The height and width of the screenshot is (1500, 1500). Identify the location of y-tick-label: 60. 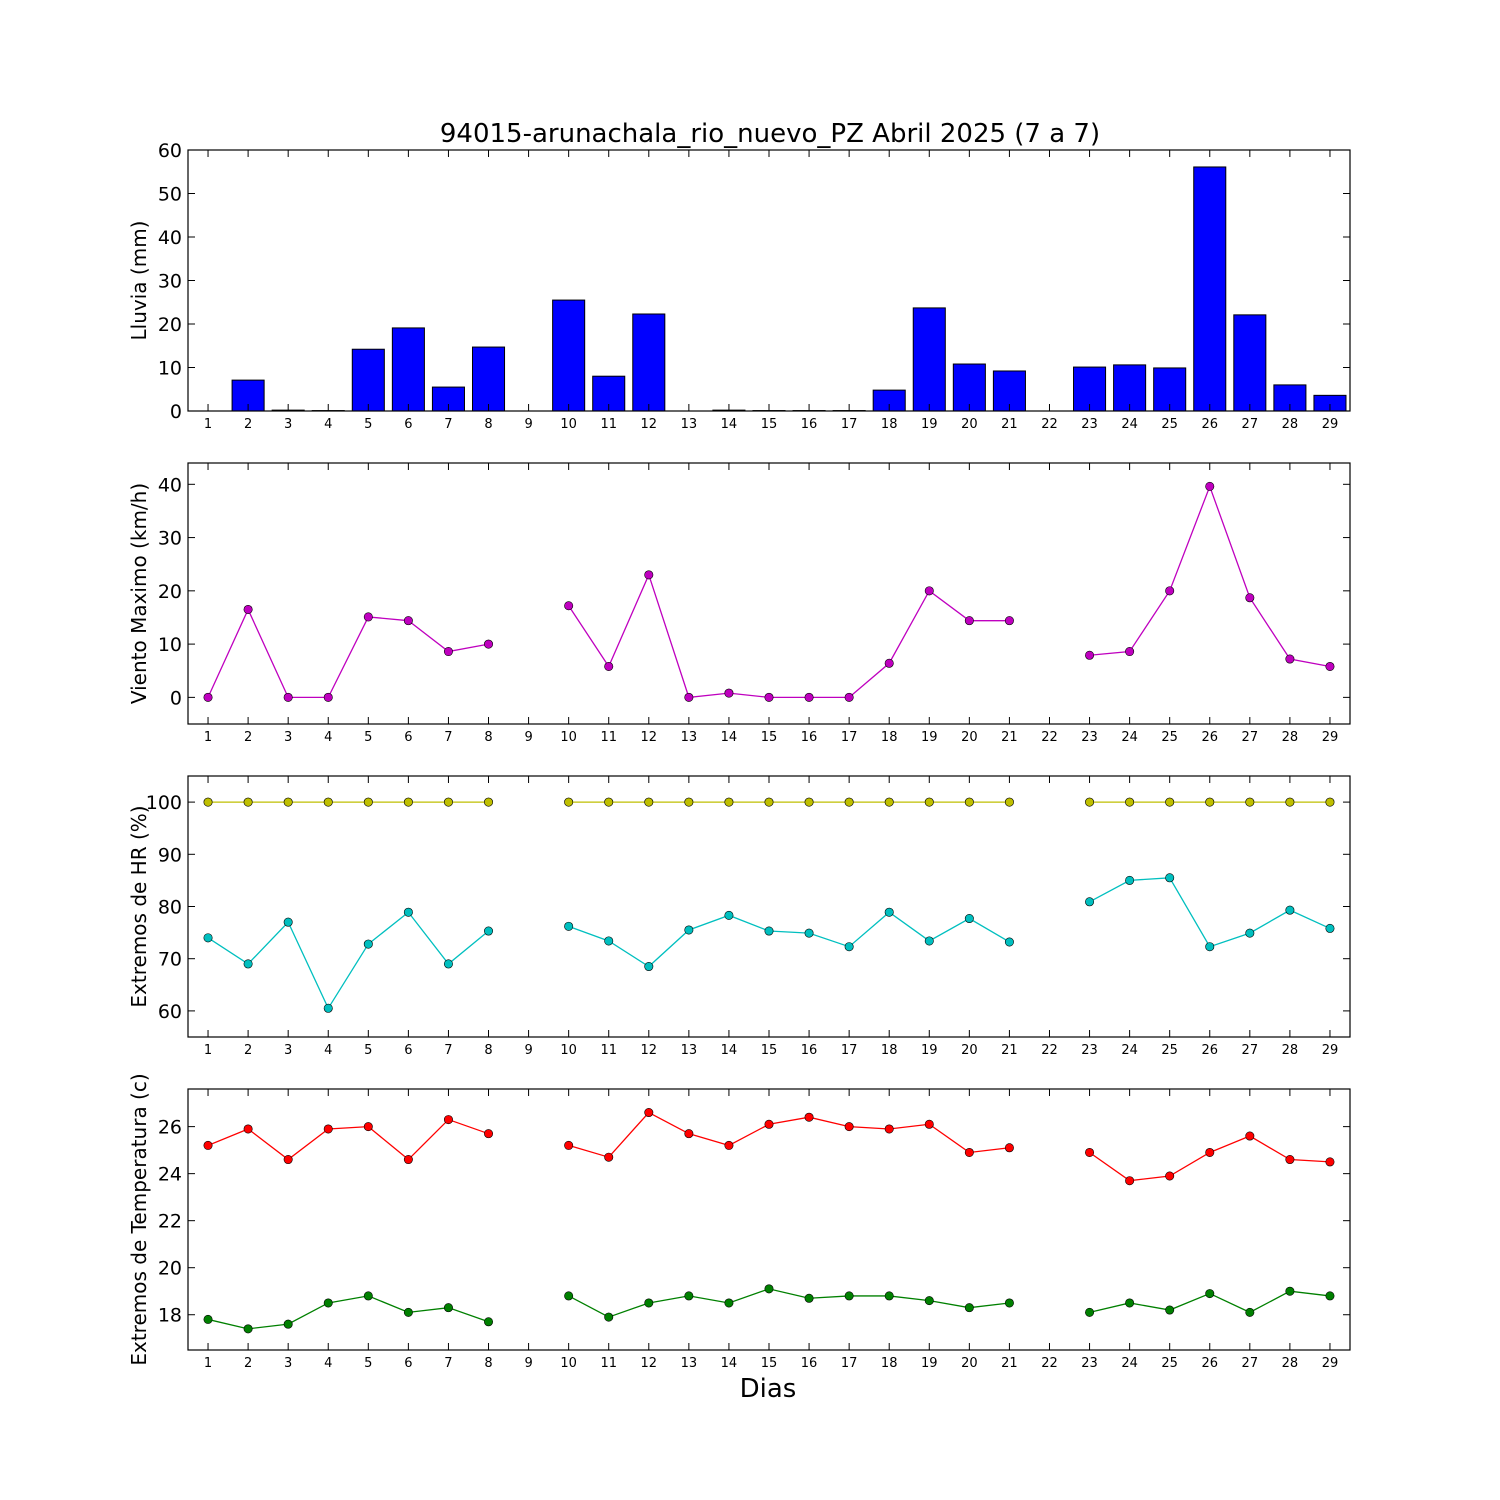
(170, 151).